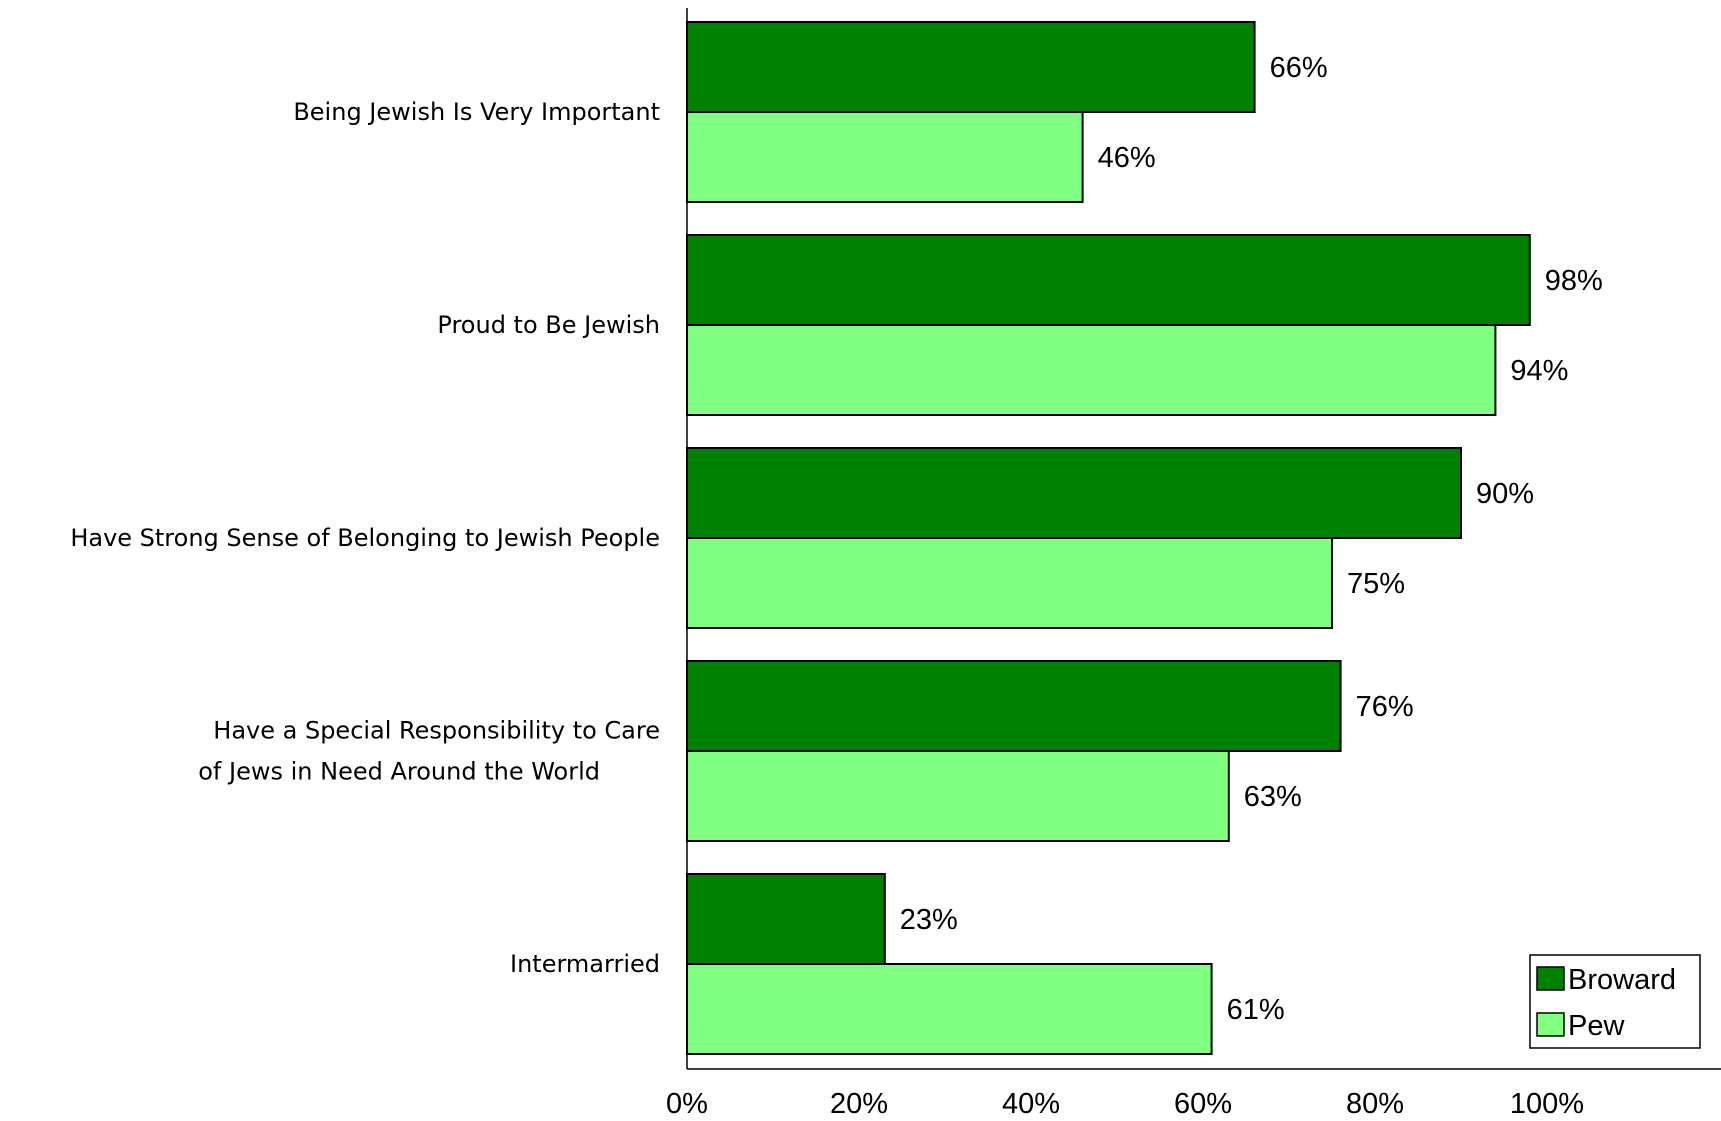 Image resolution: width=1721 pixels, height=1121 pixels. What do you see at coordinates (929, 920) in the screenshot?
I see `data-label: 23%` at bounding box center [929, 920].